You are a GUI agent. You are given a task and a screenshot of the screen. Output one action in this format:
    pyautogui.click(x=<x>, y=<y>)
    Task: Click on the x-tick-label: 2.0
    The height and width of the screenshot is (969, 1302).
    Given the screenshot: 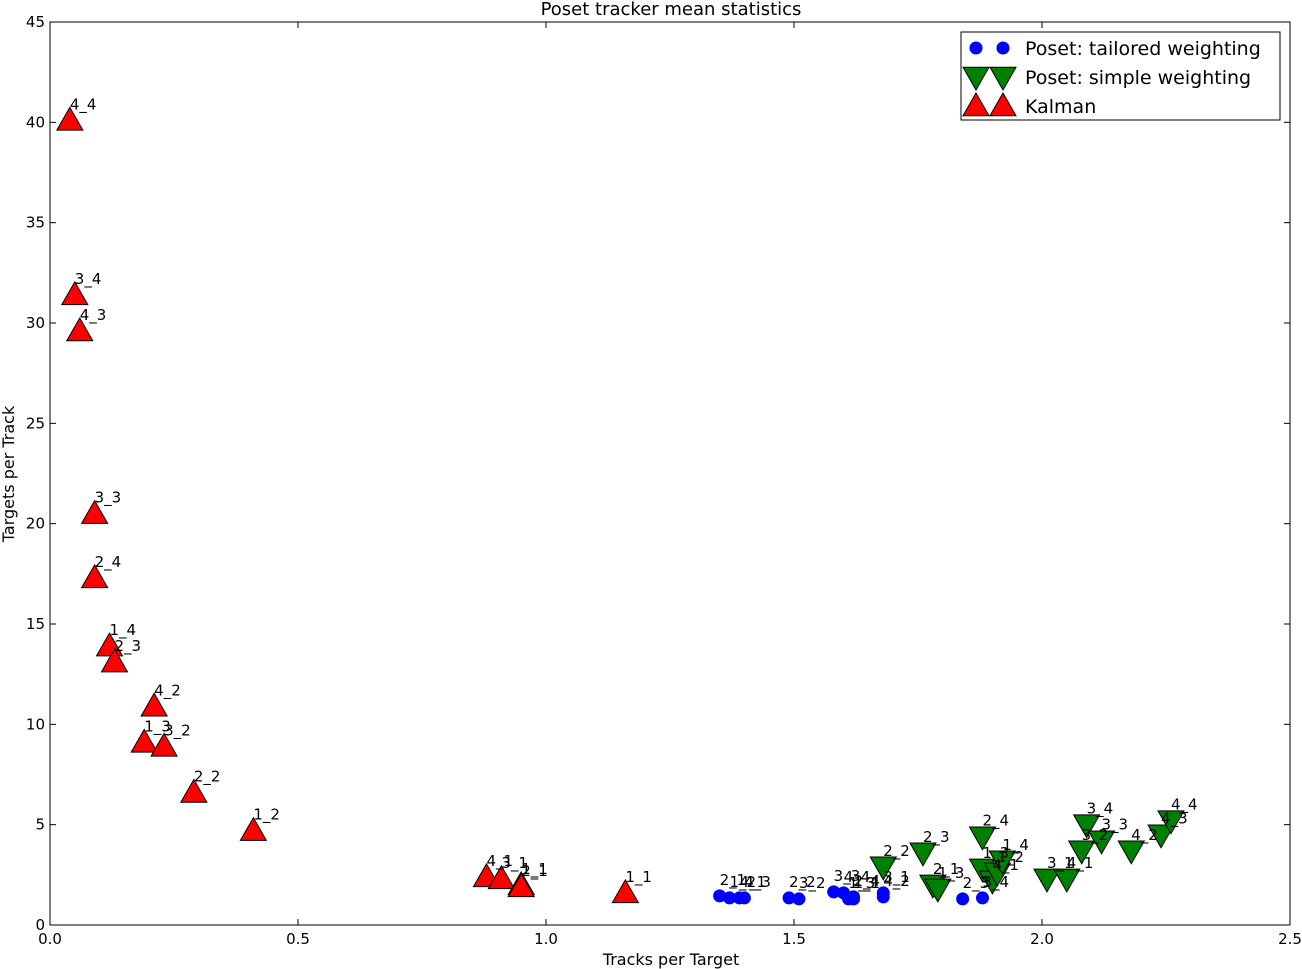 What is the action you would take?
    pyautogui.click(x=1042, y=939)
    